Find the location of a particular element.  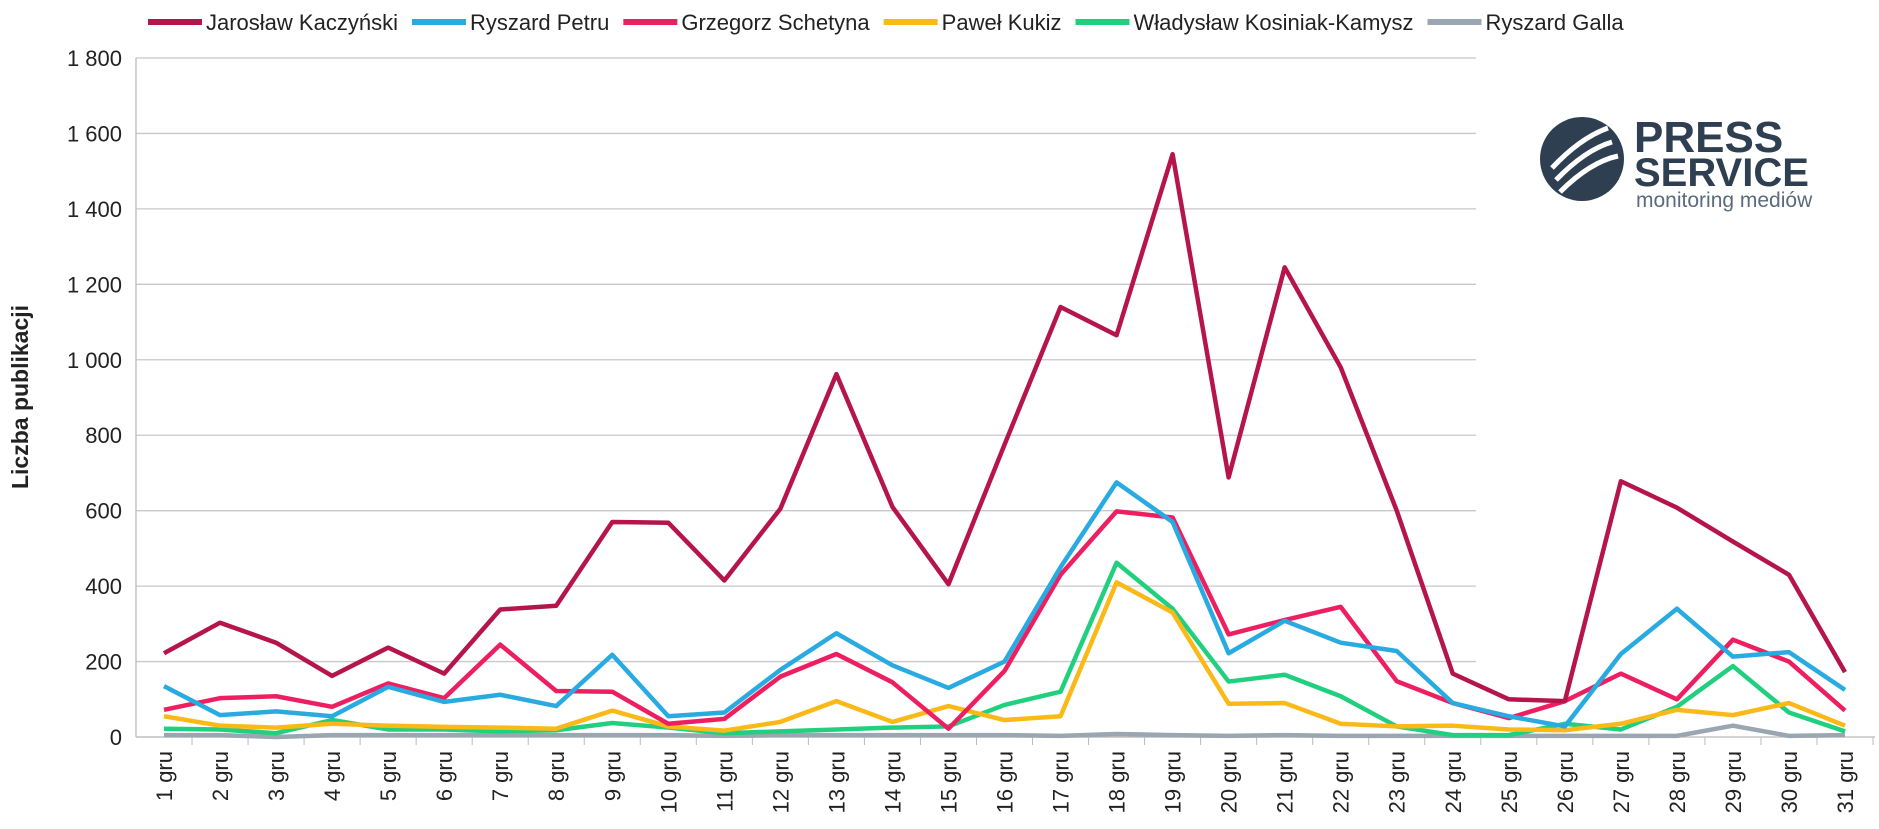

legend-label: Grzegorz Schetyna is located at coordinates (775, 22).